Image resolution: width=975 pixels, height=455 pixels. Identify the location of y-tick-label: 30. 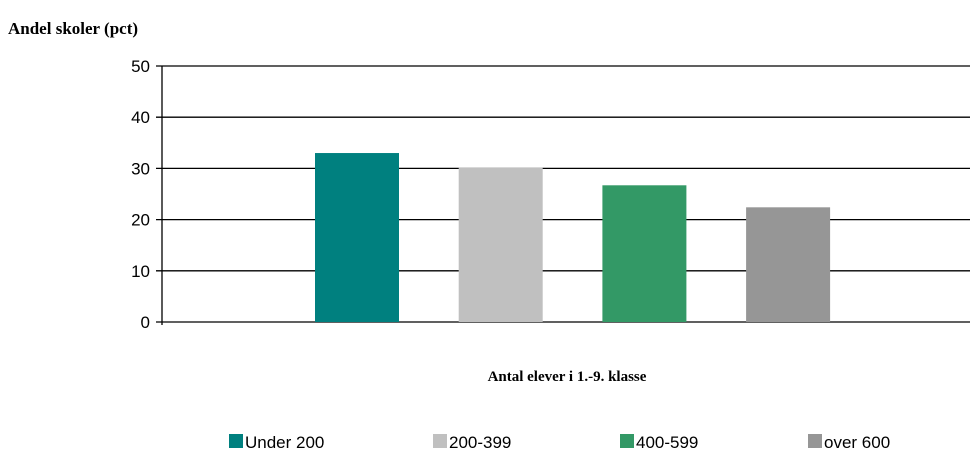
(140, 168).